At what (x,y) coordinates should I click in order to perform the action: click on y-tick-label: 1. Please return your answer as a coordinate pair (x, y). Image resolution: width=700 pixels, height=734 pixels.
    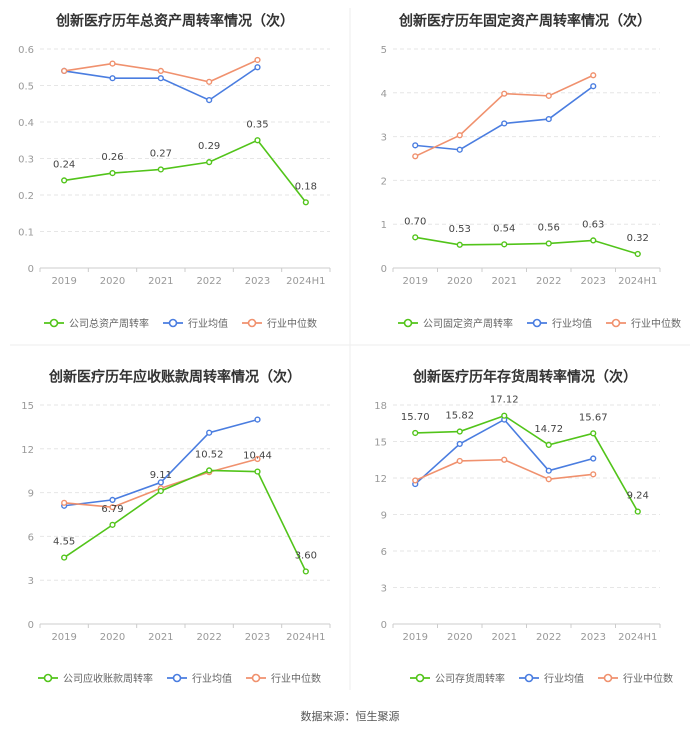
    Looking at the image, I should click on (384, 225).